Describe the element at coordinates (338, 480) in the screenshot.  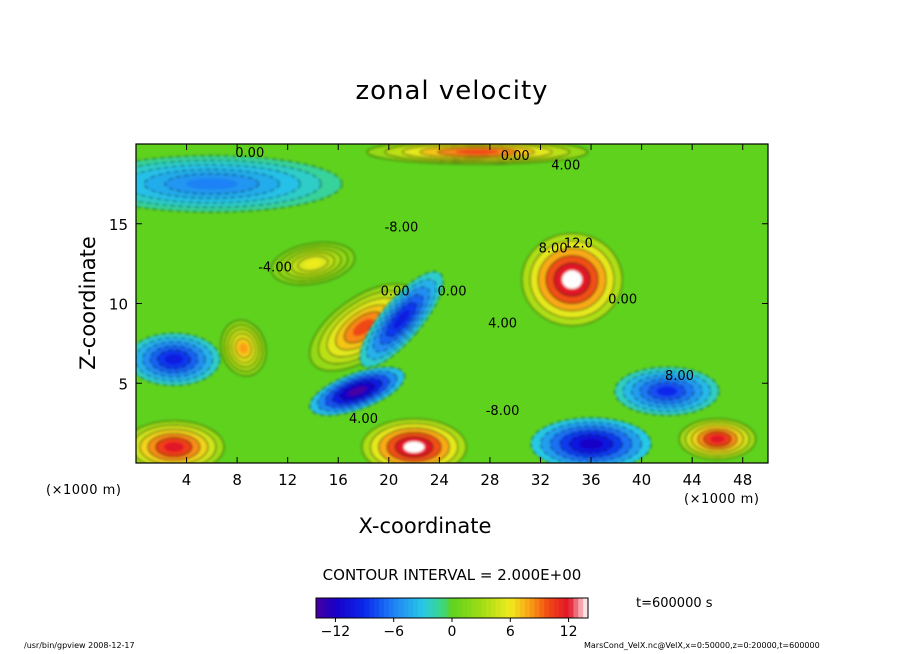
I see `x-tick-label: 16` at that location.